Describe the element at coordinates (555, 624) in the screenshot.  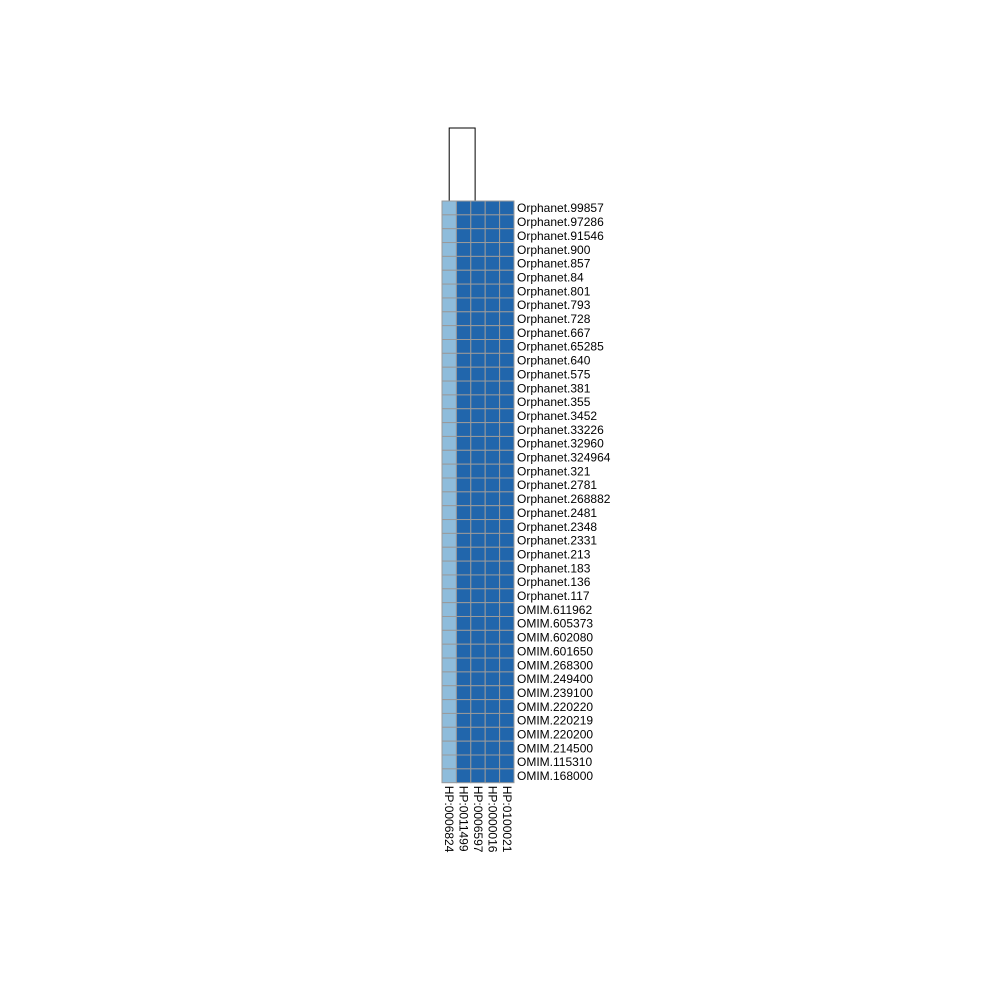
I see `row-label: OMIM.605373` at that location.